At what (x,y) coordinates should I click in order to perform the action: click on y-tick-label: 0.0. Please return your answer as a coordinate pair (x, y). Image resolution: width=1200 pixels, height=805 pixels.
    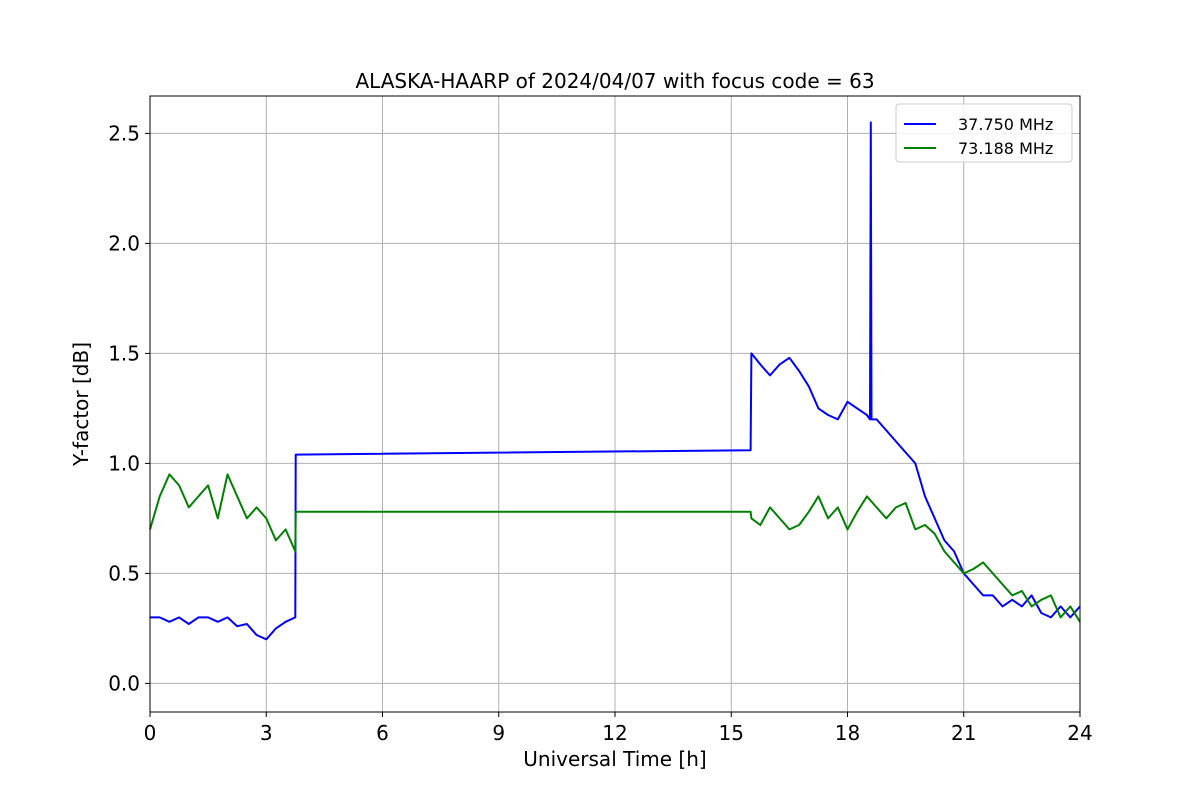
    Looking at the image, I should click on (124, 683).